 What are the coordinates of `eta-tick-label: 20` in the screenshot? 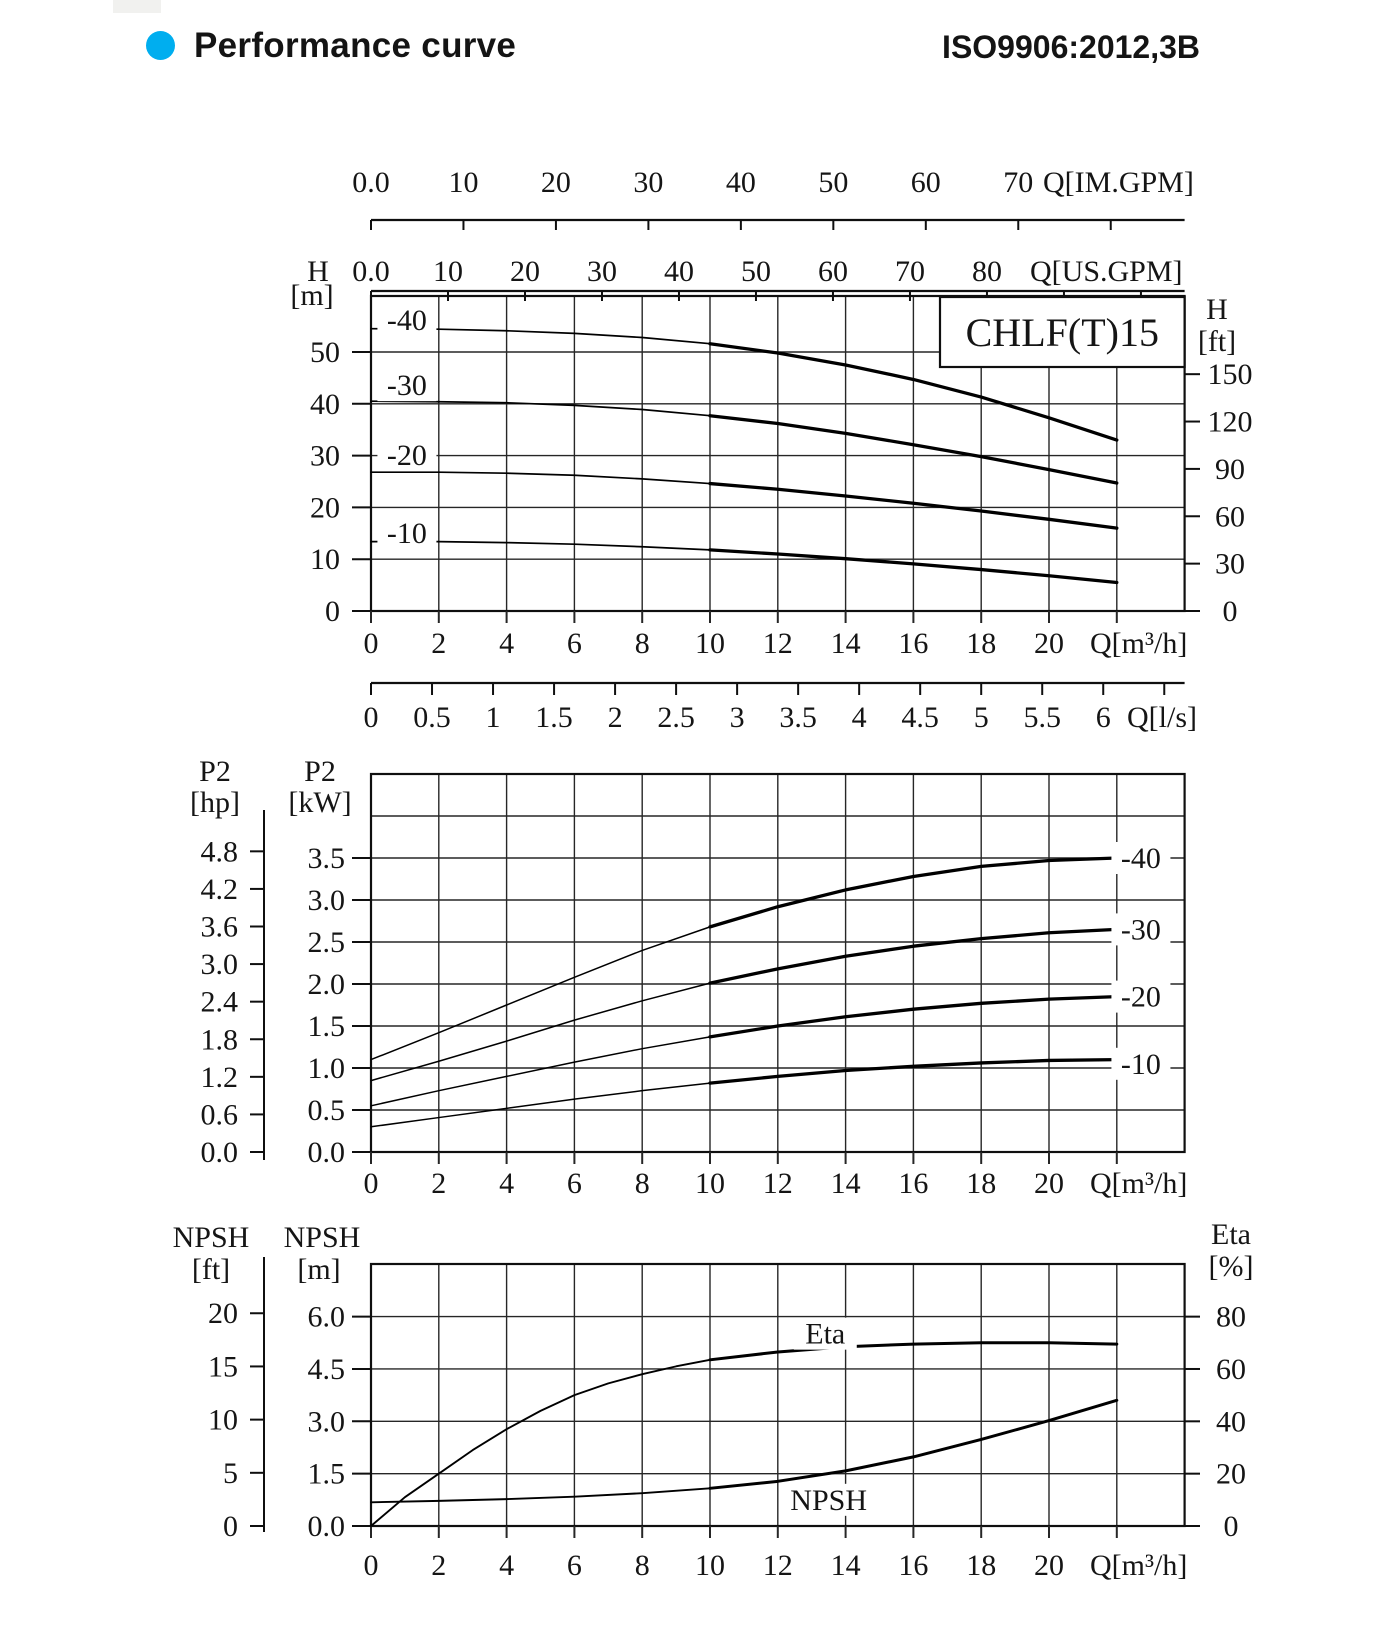 It's located at (1231, 1474).